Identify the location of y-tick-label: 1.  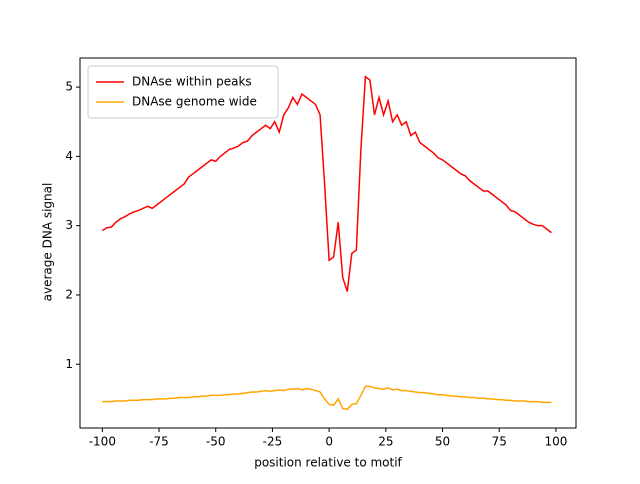
(69, 364).